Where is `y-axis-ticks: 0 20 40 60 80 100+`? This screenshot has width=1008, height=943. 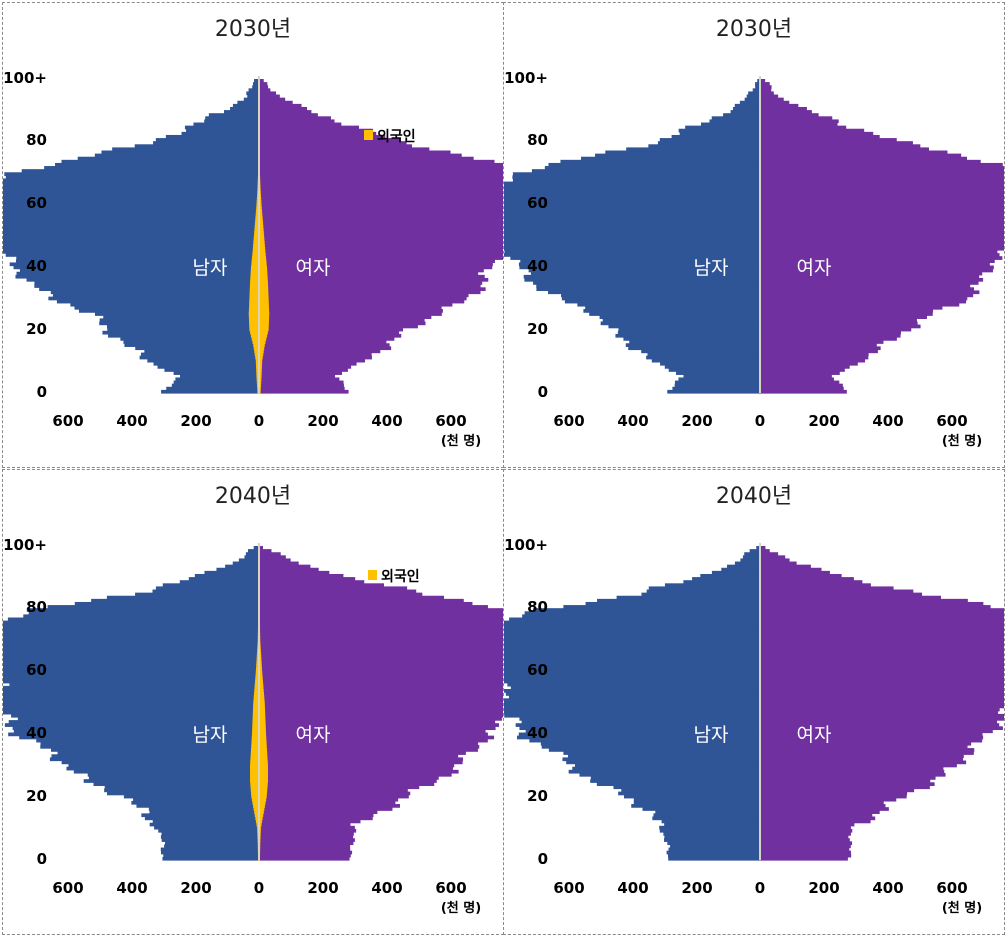
y-axis-ticks: 0 20 40 60 80 100+ is located at coordinates (526, 702).